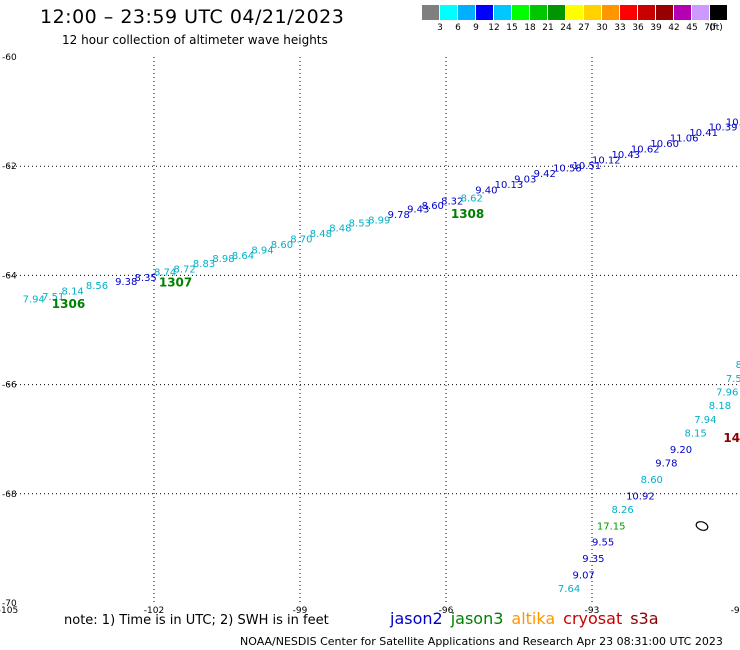 The width and height of the screenshot is (740, 650). I want to click on legend-label: 33, so click(620, 28).